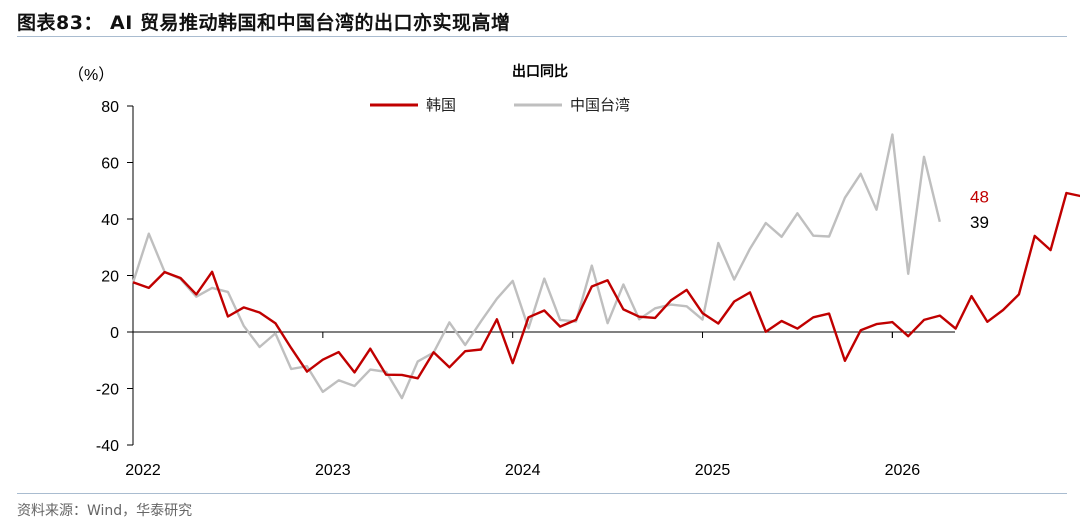 The height and width of the screenshot is (531, 1080). I want to click on y-tick-label: 60, so click(110, 164).